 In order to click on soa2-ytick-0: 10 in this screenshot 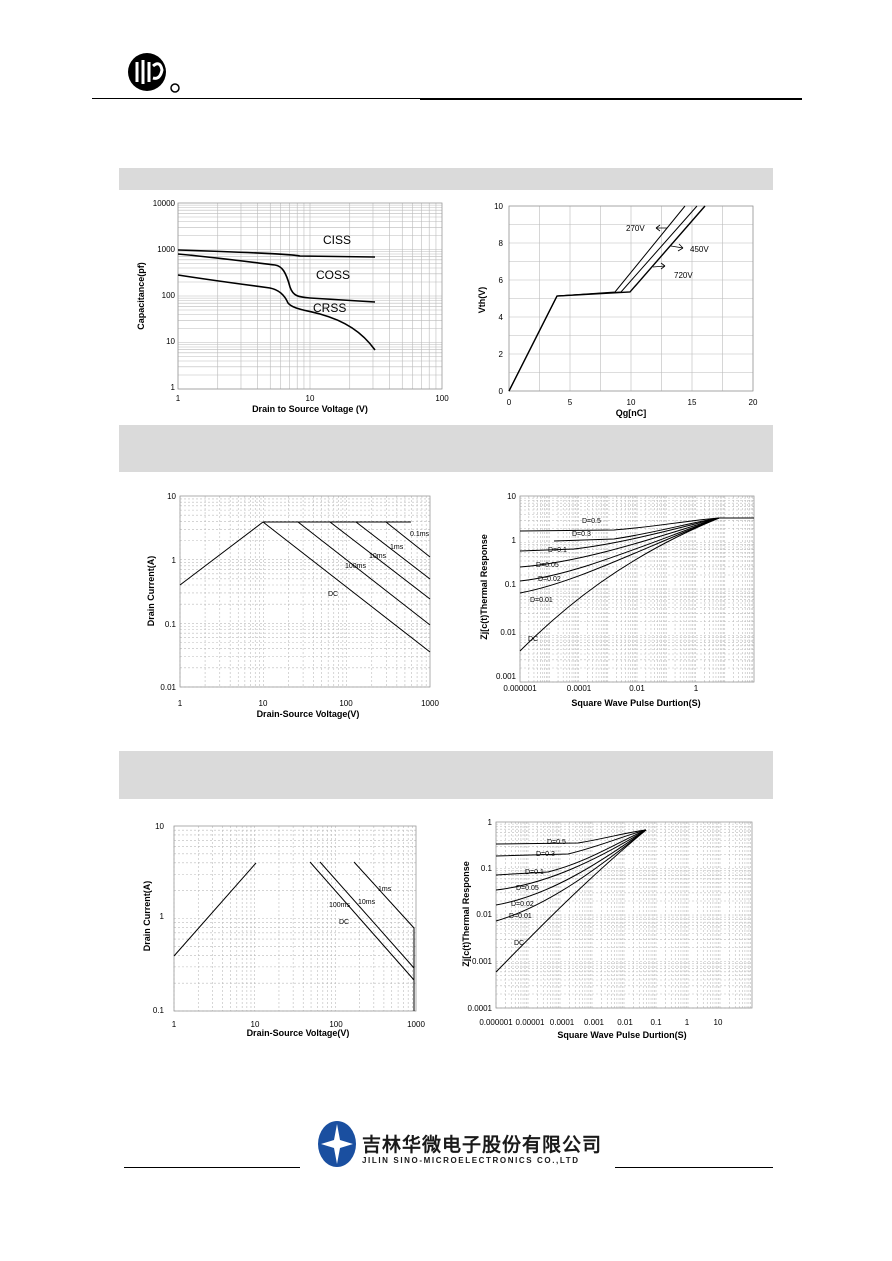, I will do `click(159, 826)`.